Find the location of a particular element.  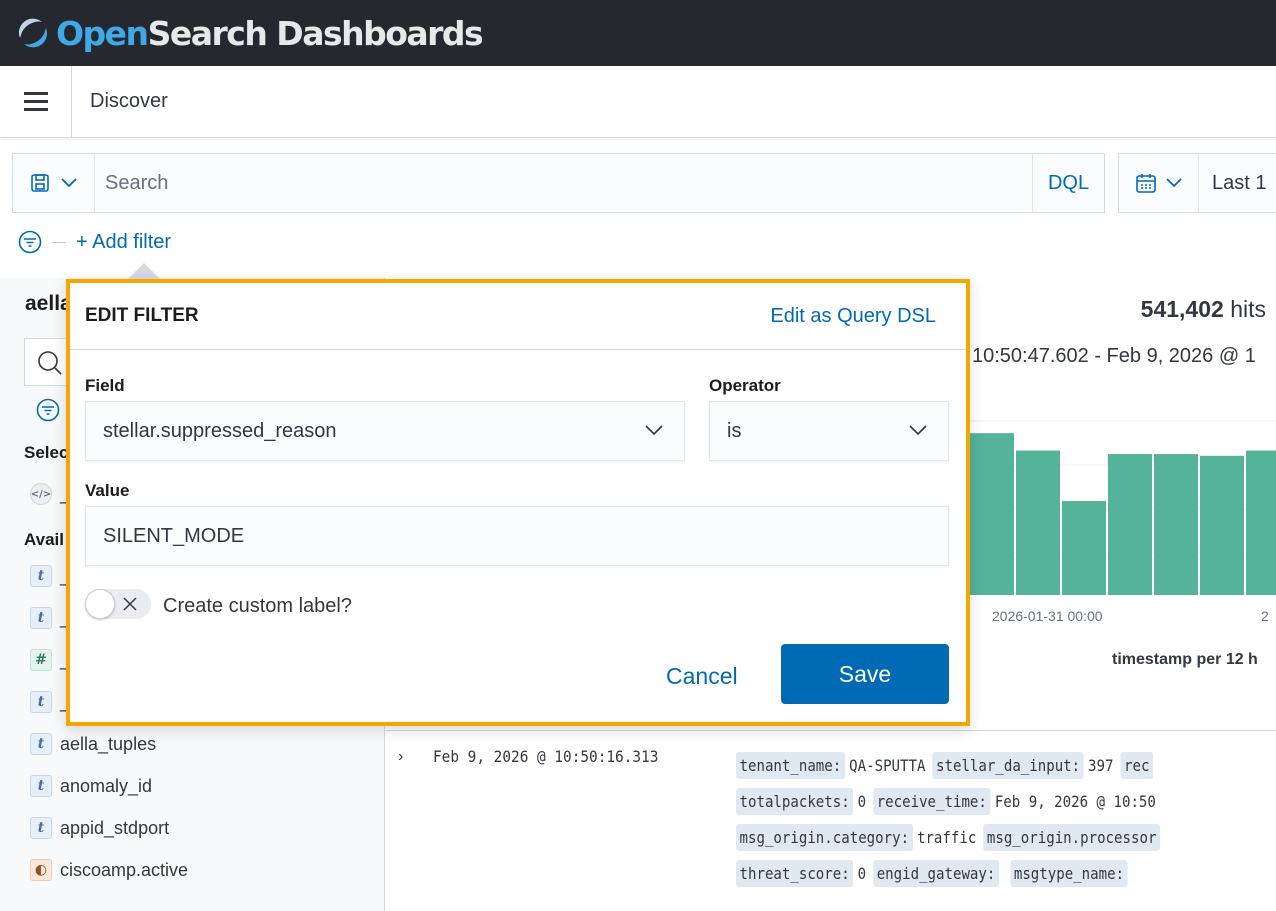

saved-queries-button is located at coordinates (54, 183).